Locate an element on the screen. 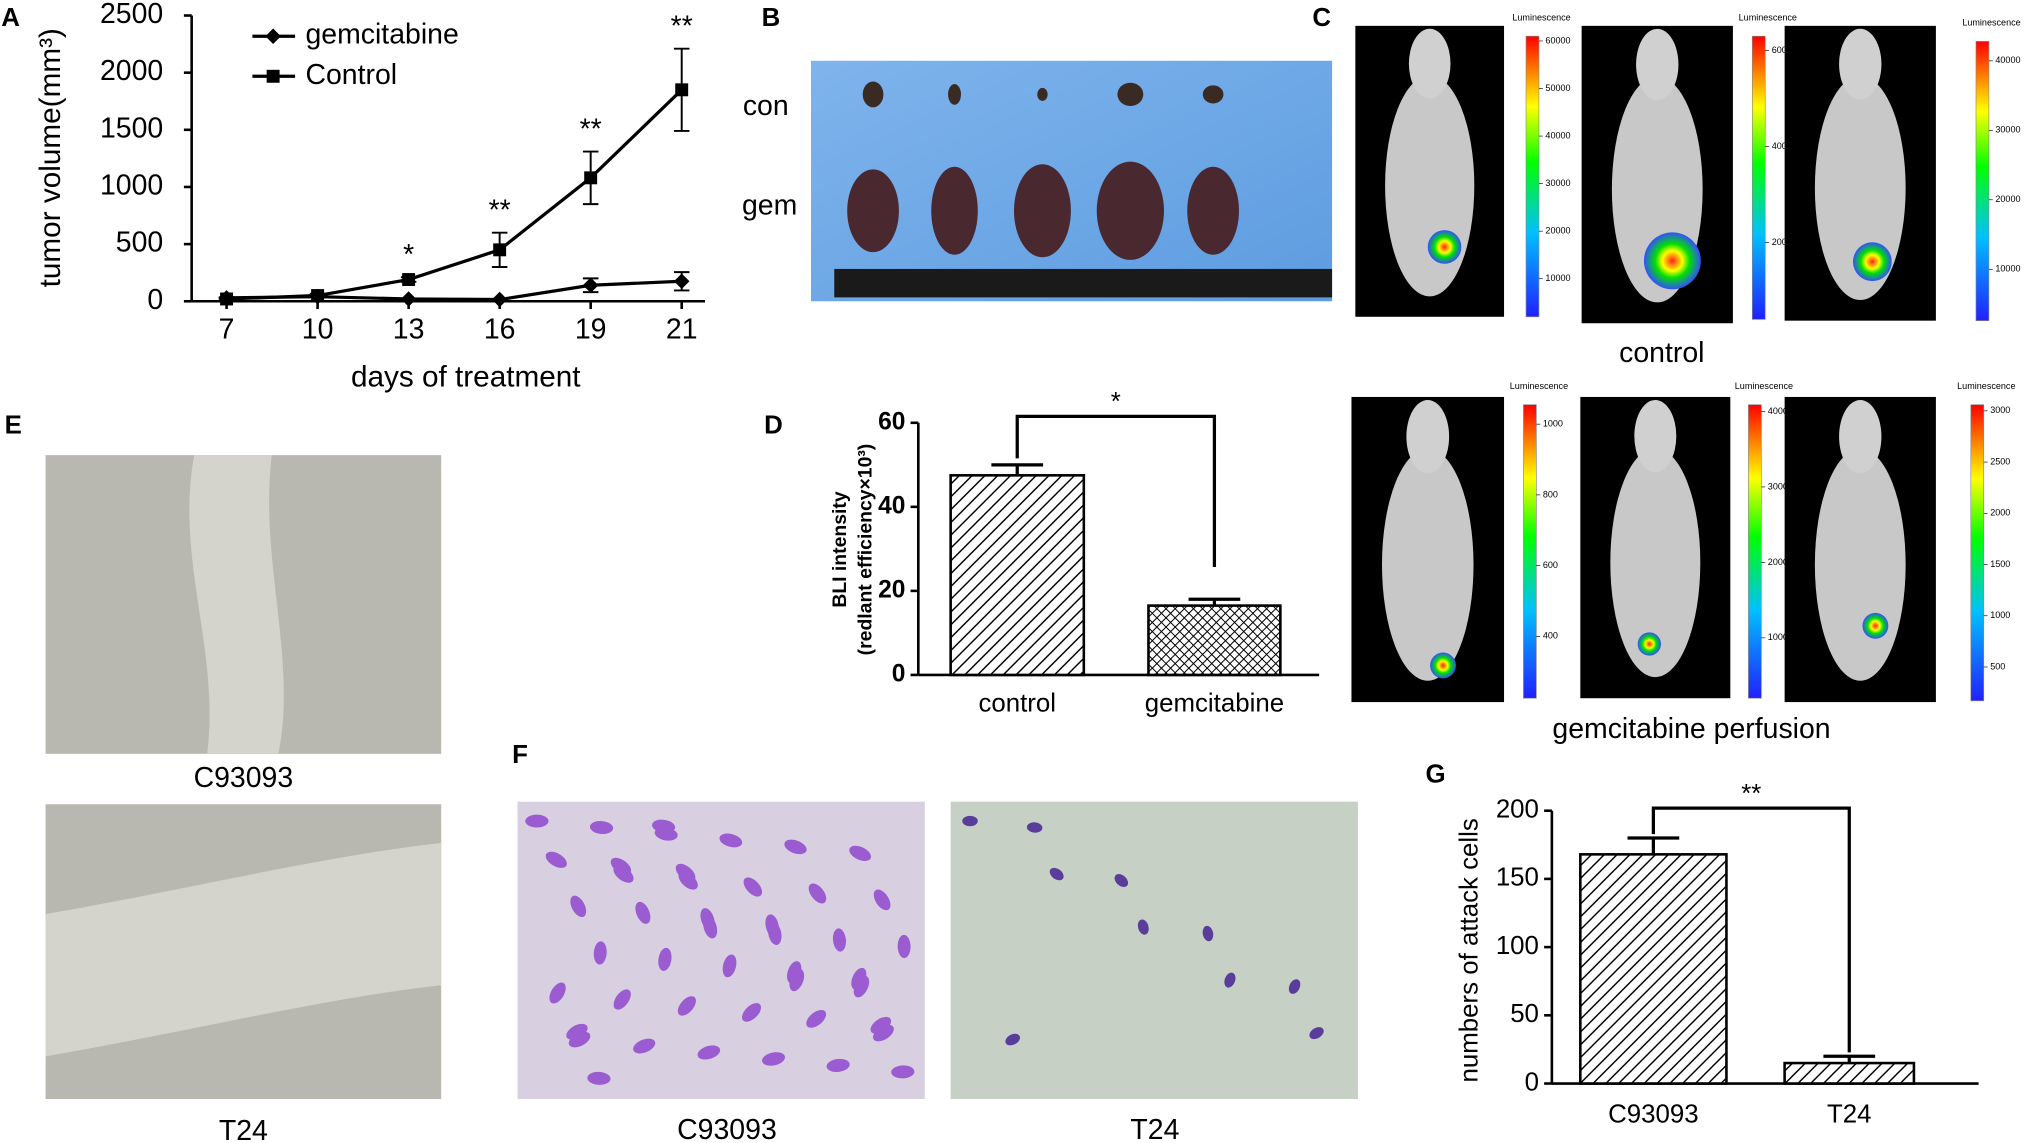 The image size is (2028, 1143). row-label: gem is located at coordinates (769, 205).